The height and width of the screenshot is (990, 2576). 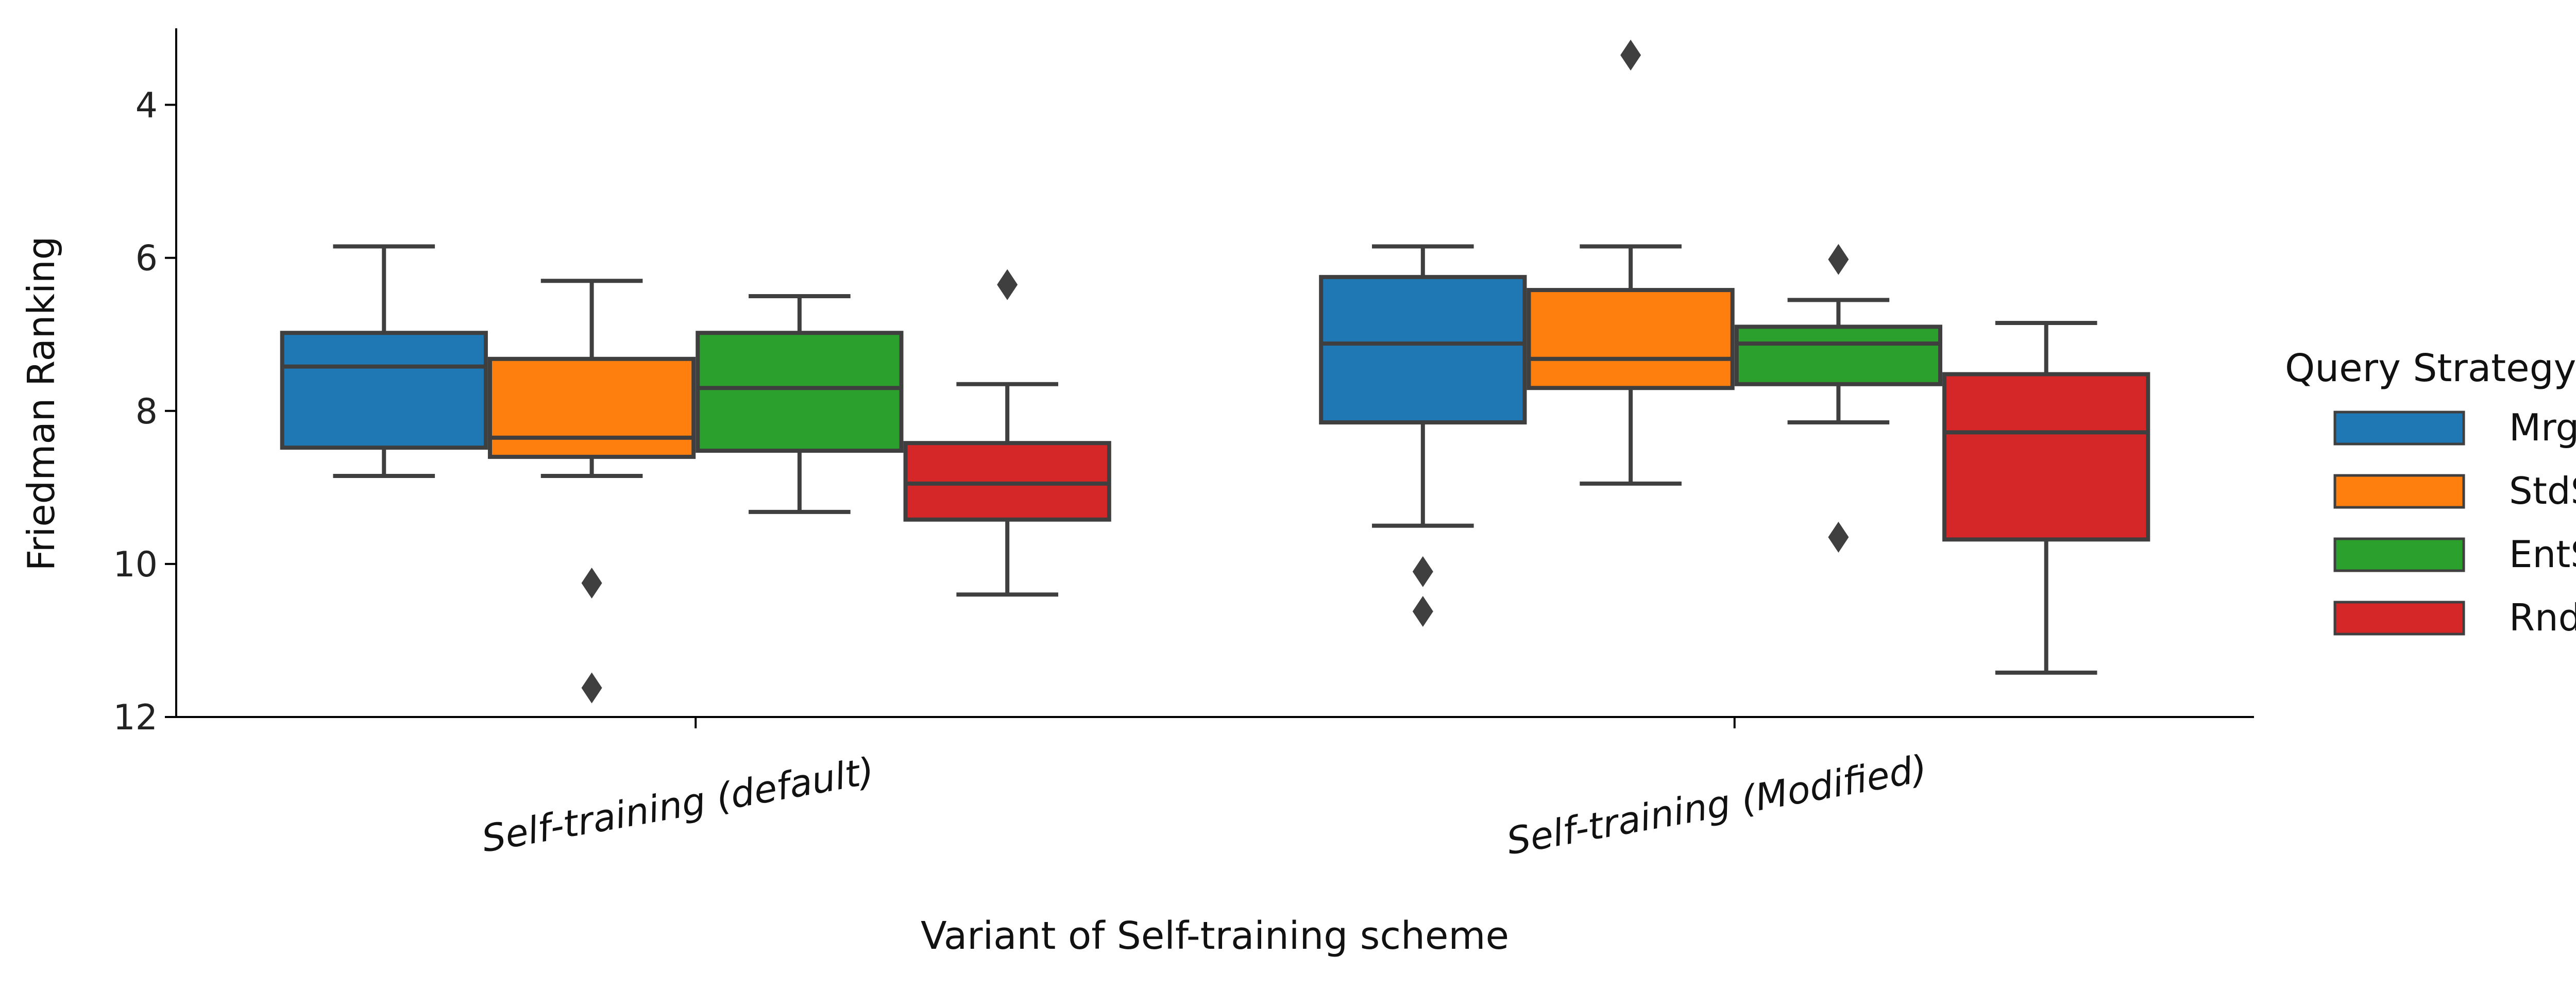 What do you see at coordinates (678, 805) in the screenshot?
I see `x-tick-label: Self-training (default)` at bounding box center [678, 805].